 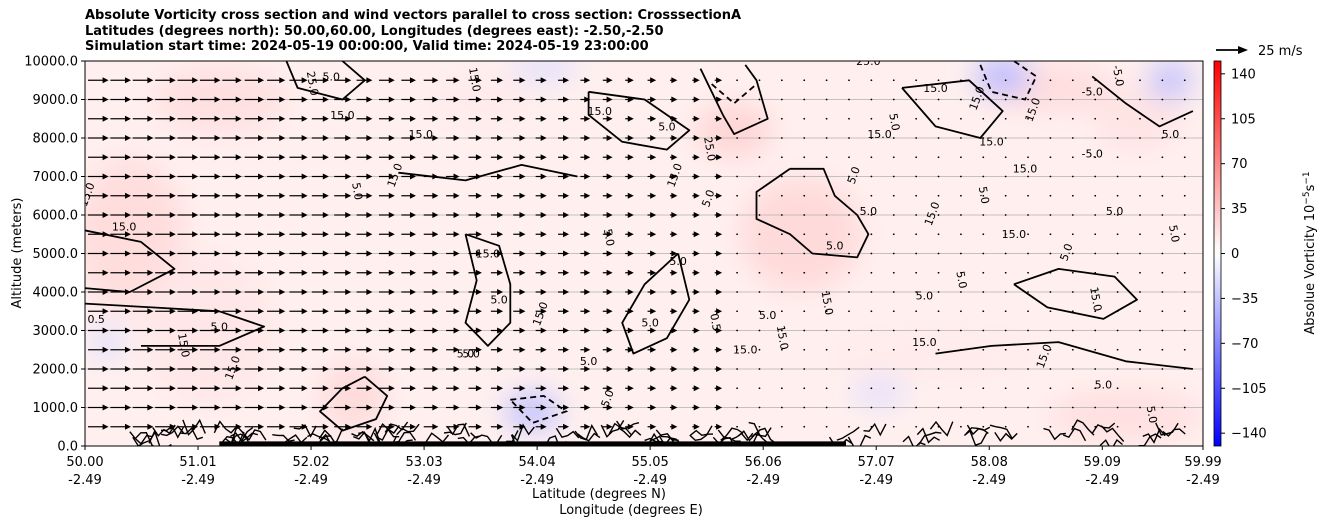 I want to click on x-tick-label-lon: -2.49, so click(x=763, y=480).